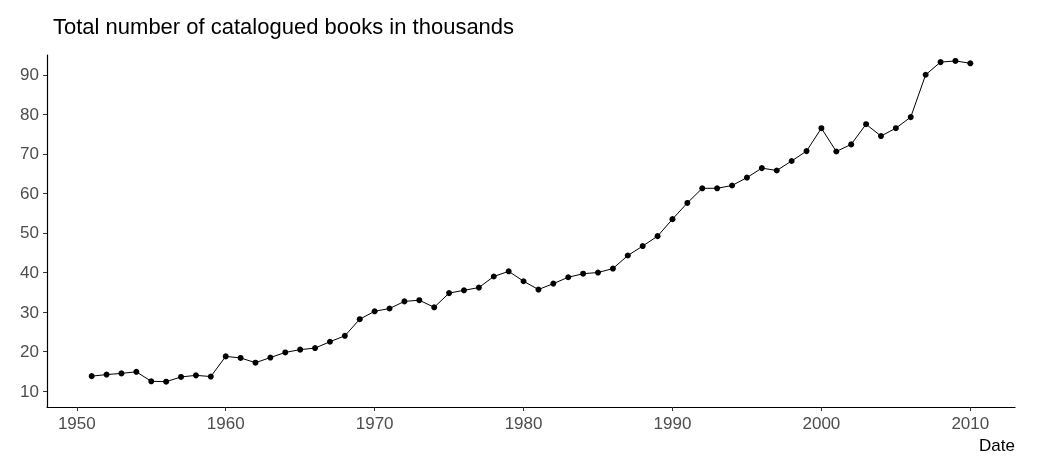 The height and width of the screenshot is (457, 1047). What do you see at coordinates (29, 233) in the screenshot?
I see `y-tick-label: 50` at bounding box center [29, 233].